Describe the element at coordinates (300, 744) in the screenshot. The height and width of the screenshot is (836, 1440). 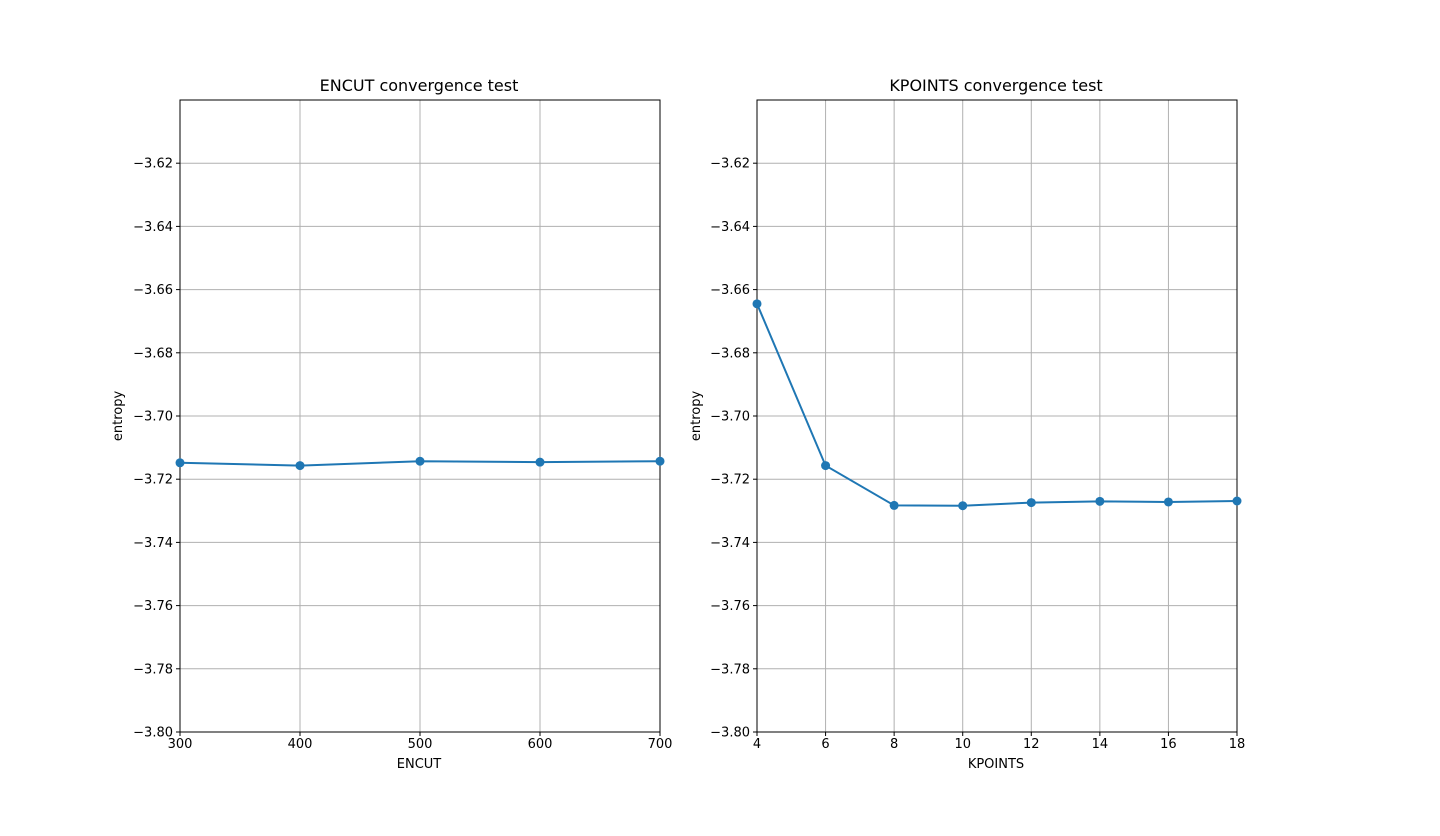
I see `encut-x-tick-label: 400` at that location.